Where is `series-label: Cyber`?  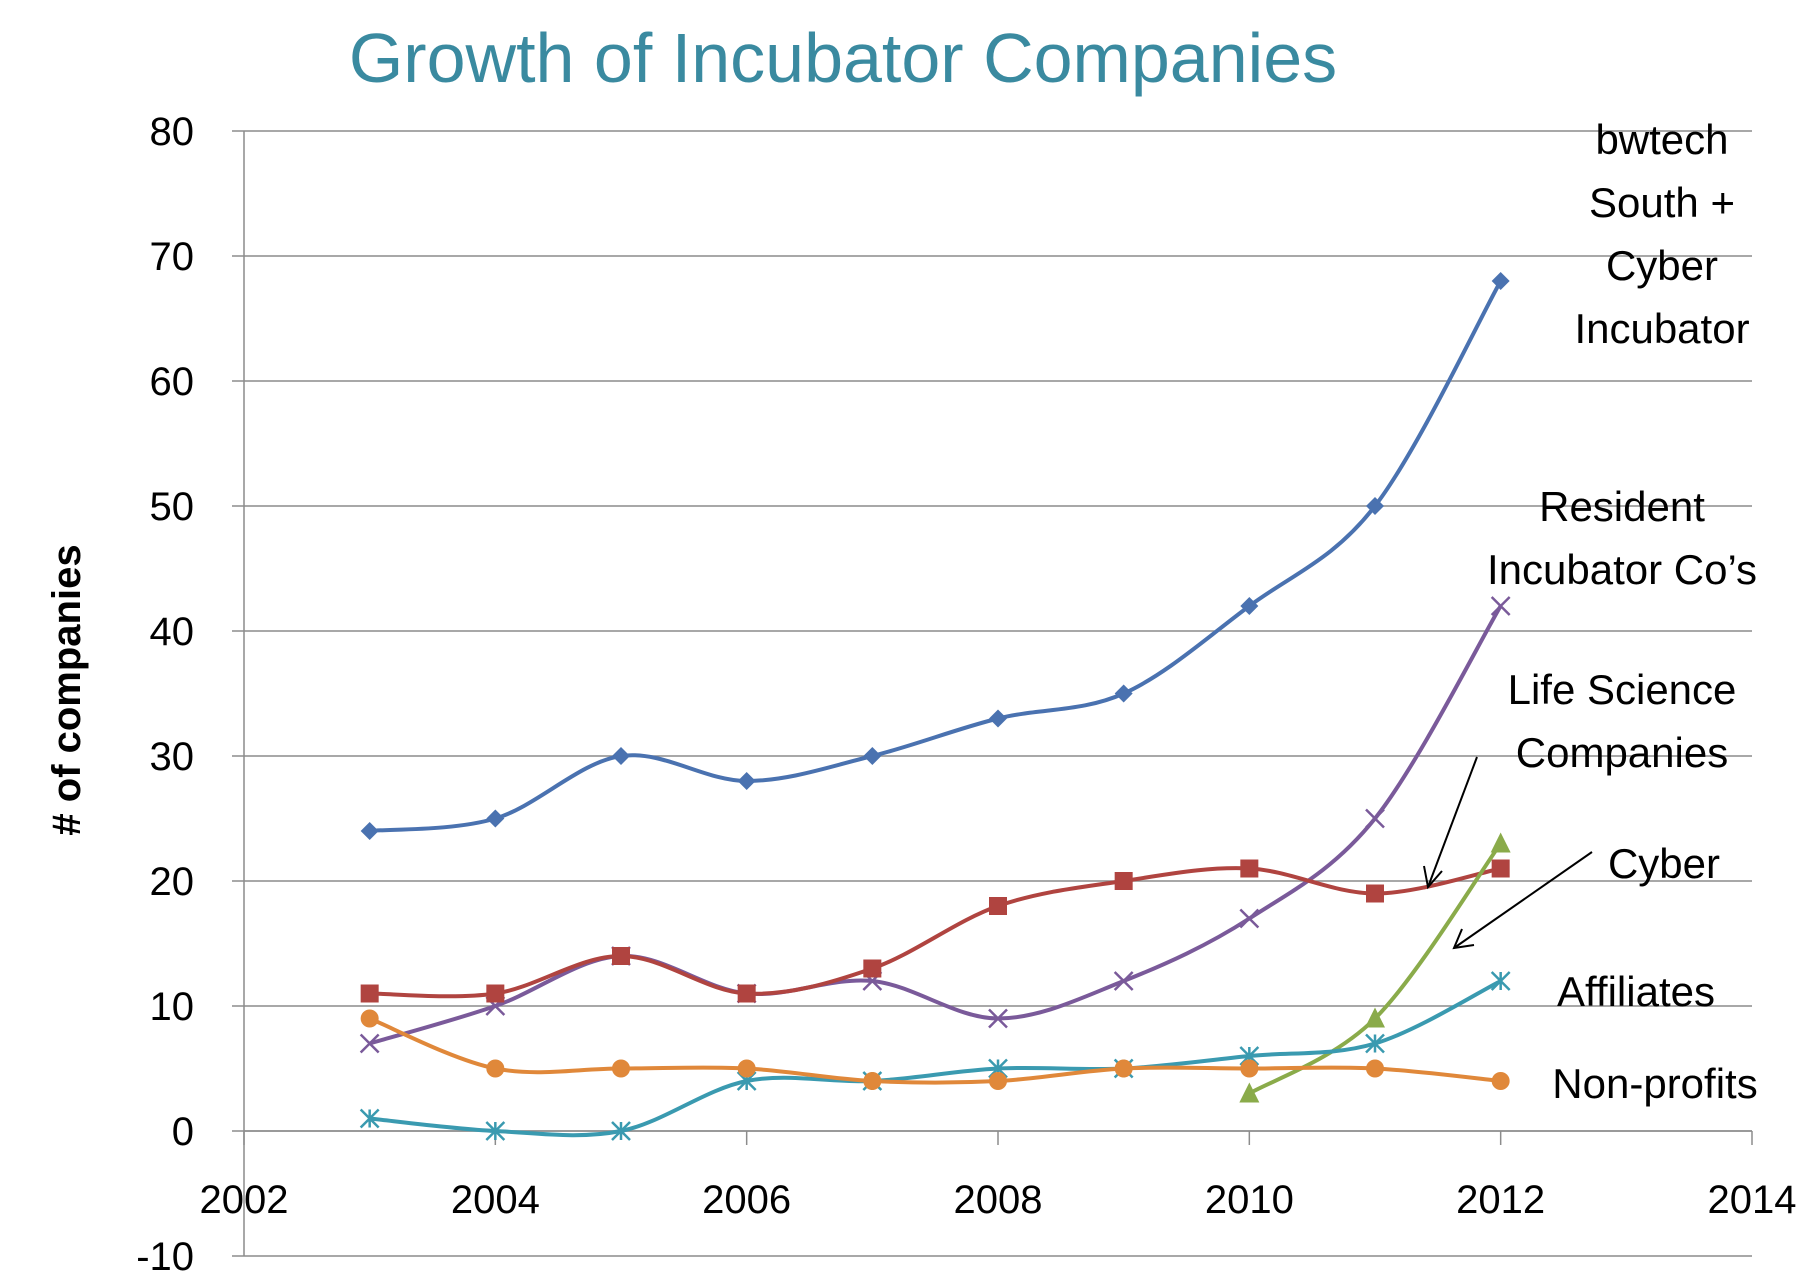
series-label: Cyber is located at coordinates (1664, 863).